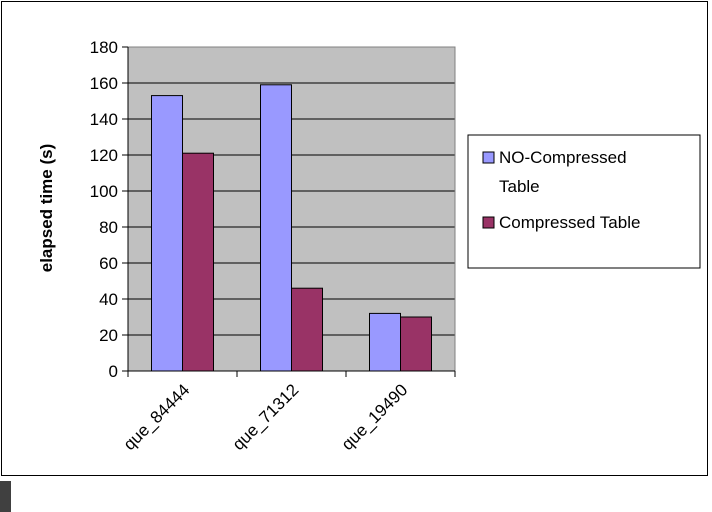 This screenshot has height=512, width=712. Describe the element at coordinates (488, 157) in the screenshot. I see `legend-swatch-no-compressed` at that location.